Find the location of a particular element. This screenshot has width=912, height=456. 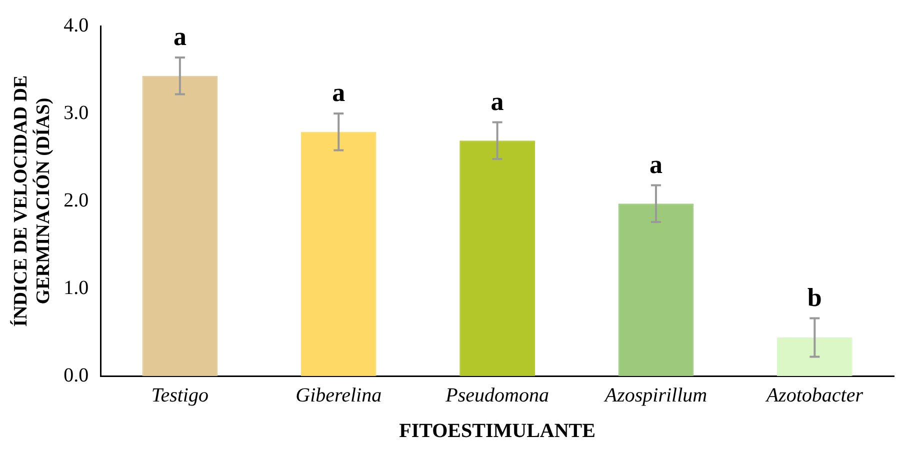

x-tick-label: Testigo is located at coordinates (179, 395).